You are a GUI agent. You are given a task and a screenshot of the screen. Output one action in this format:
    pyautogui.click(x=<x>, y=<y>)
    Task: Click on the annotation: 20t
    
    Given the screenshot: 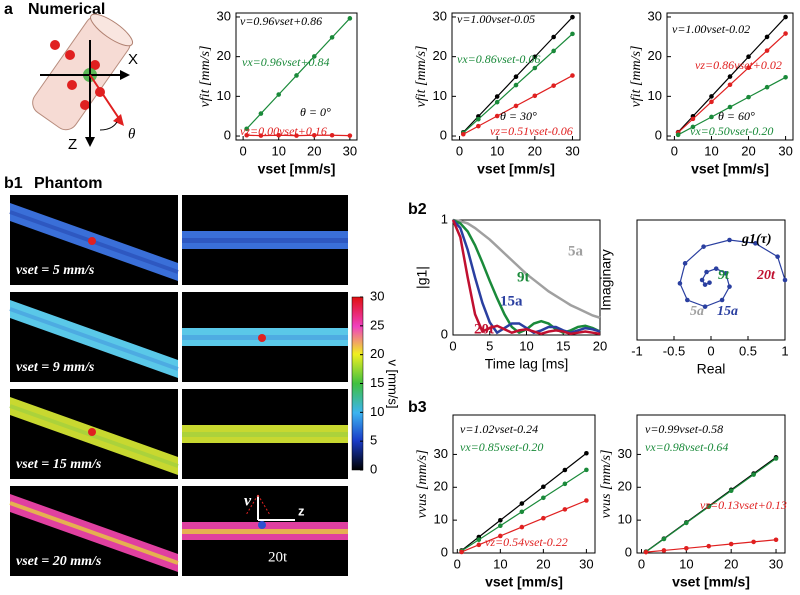 What is the action you would take?
    pyautogui.click(x=766, y=275)
    